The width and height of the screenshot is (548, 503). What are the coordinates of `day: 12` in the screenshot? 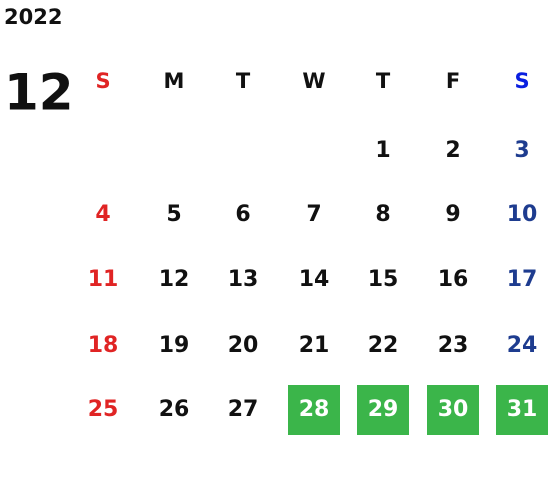 It's located at (174, 279).